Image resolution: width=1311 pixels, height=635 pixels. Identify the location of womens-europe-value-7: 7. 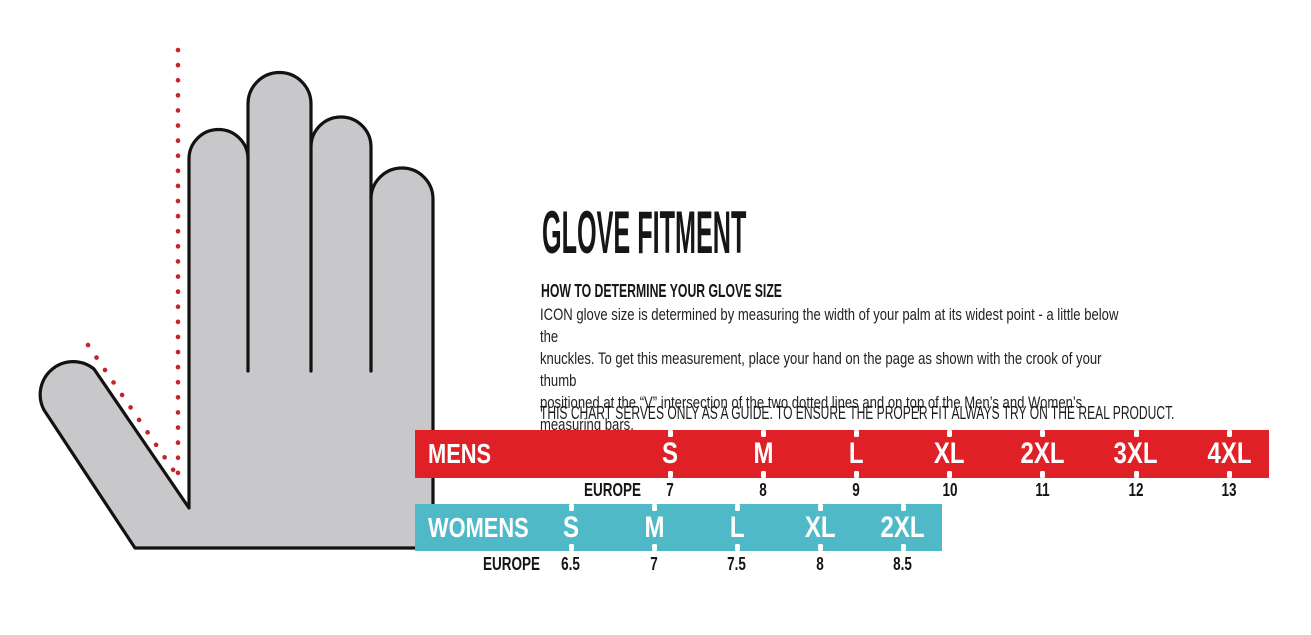
(654, 565).